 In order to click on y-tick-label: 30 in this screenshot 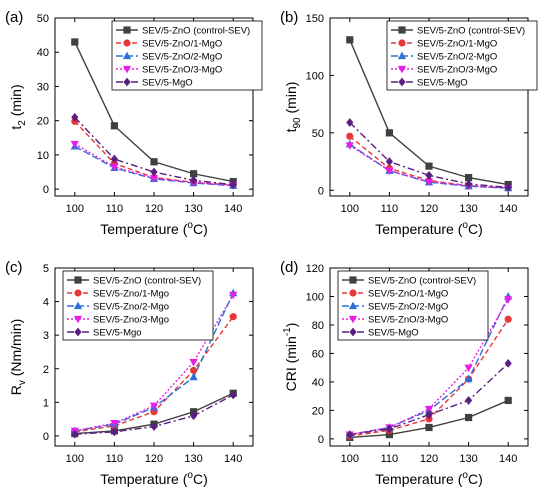, I will do `click(43, 87)`.